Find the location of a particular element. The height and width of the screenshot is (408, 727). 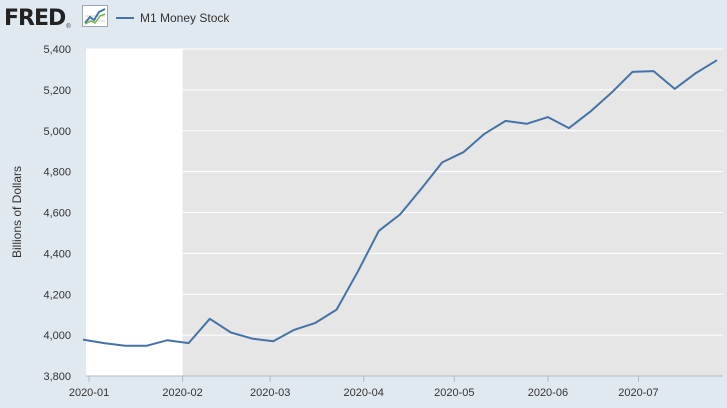

y-tick-label: 4,600 is located at coordinates (57, 214).